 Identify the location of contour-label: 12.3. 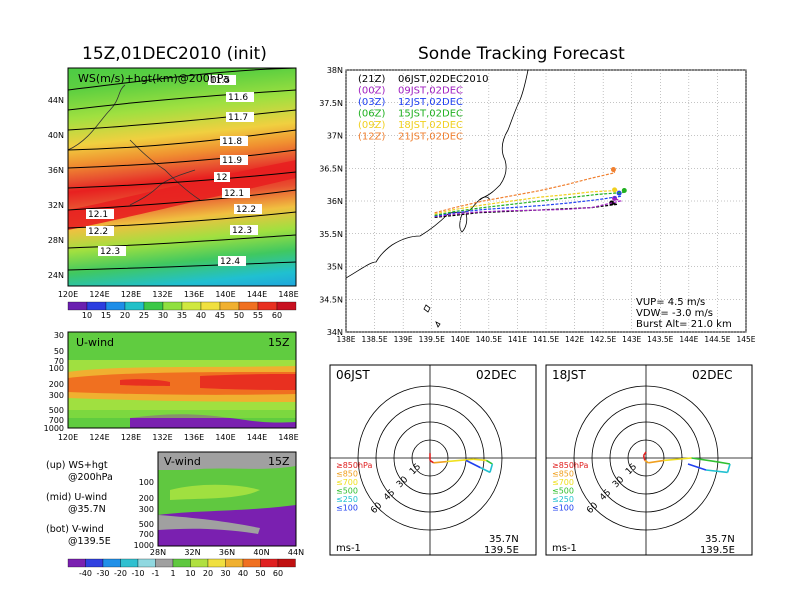
(242, 231).